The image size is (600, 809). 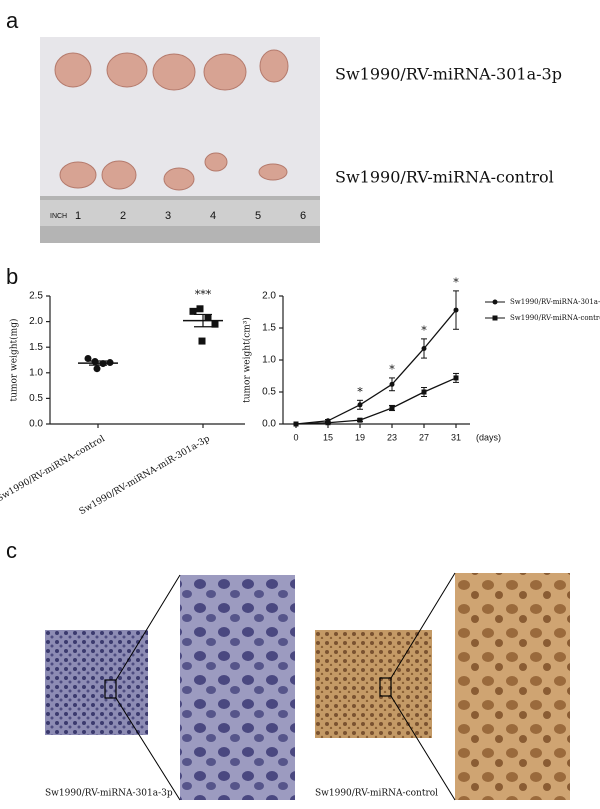 What do you see at coordinates (376, 794) in the screenshot?
I see `image-caption: Sw1990/RV-miRNA-control` at bounding box center [376, 794].